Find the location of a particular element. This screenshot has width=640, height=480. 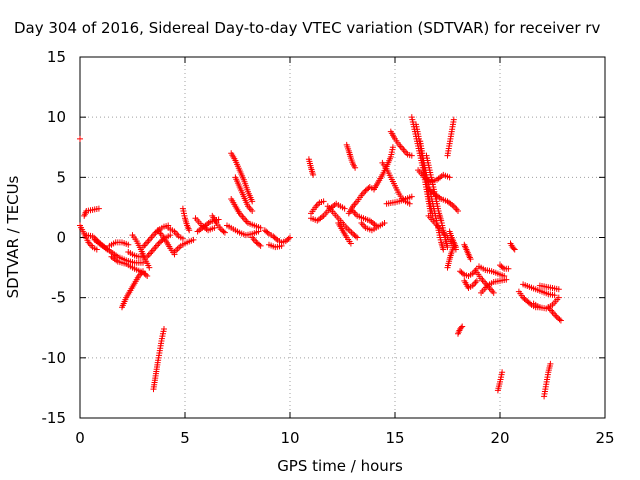

x-tick-label: 10 is located at coordinates (289, 438).